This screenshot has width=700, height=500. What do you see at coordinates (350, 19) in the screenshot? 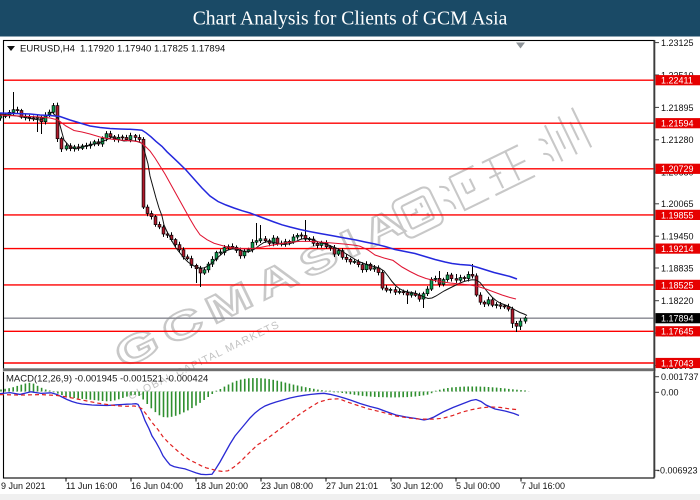
I see `svg-text:Chart Analysis for Clients of: Chart Analysis for Clients of GCM Asia` at bounding box center [350, 19].